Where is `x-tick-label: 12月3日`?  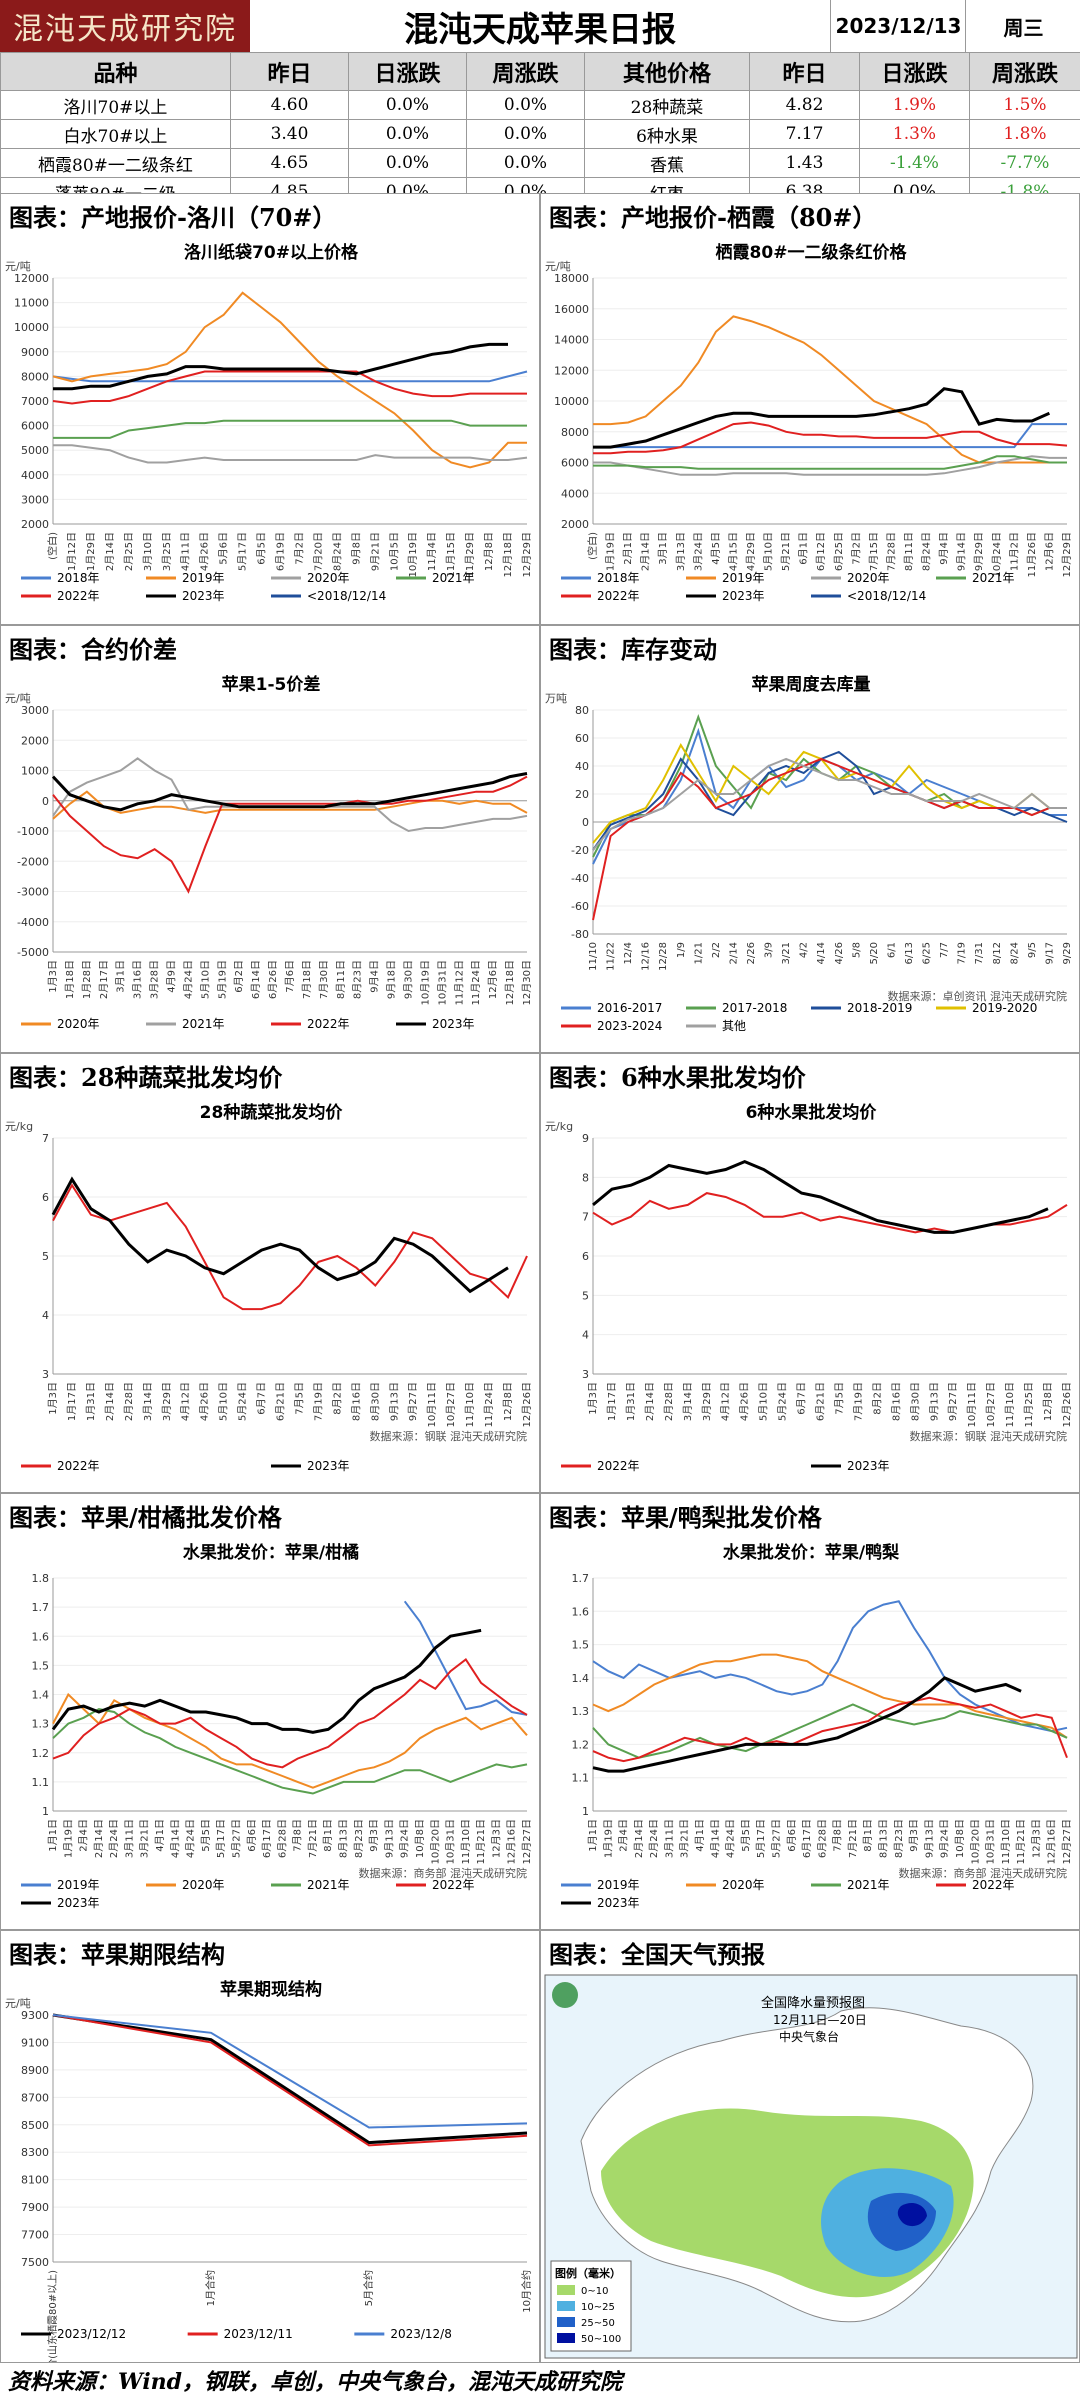 x-tick-label: 12月3日 is located at coordinates (1036, 1838).